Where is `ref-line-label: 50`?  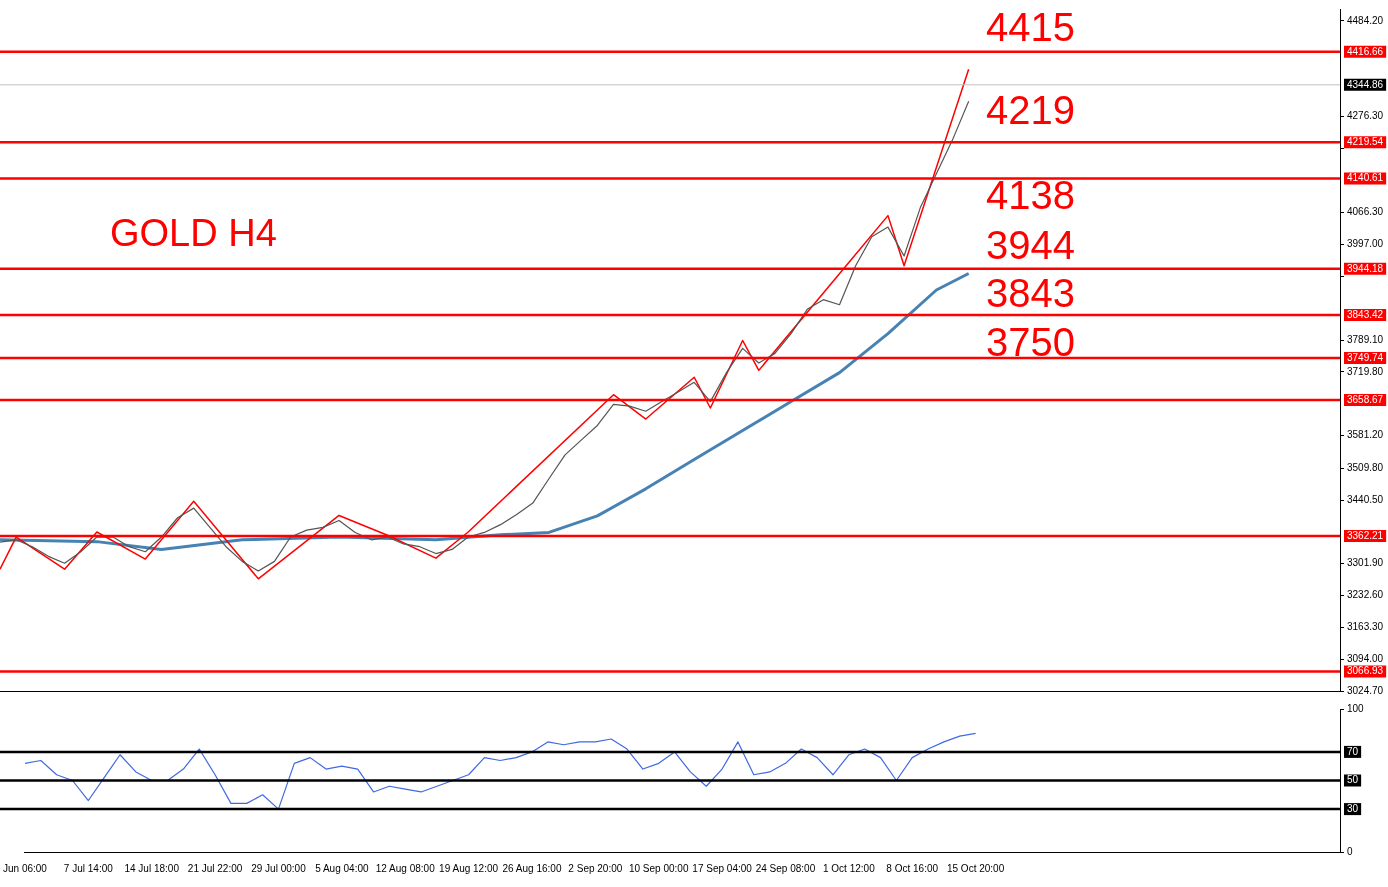 ref-line-label: 50 is located at coordinates (1353, 780).